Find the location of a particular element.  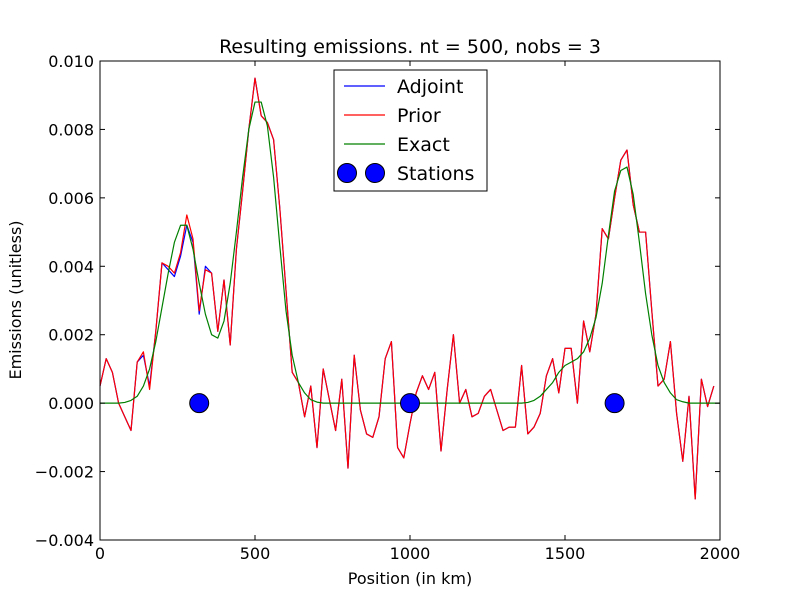

y-tick-label: 0.002 is located at coordinates (71, 335).